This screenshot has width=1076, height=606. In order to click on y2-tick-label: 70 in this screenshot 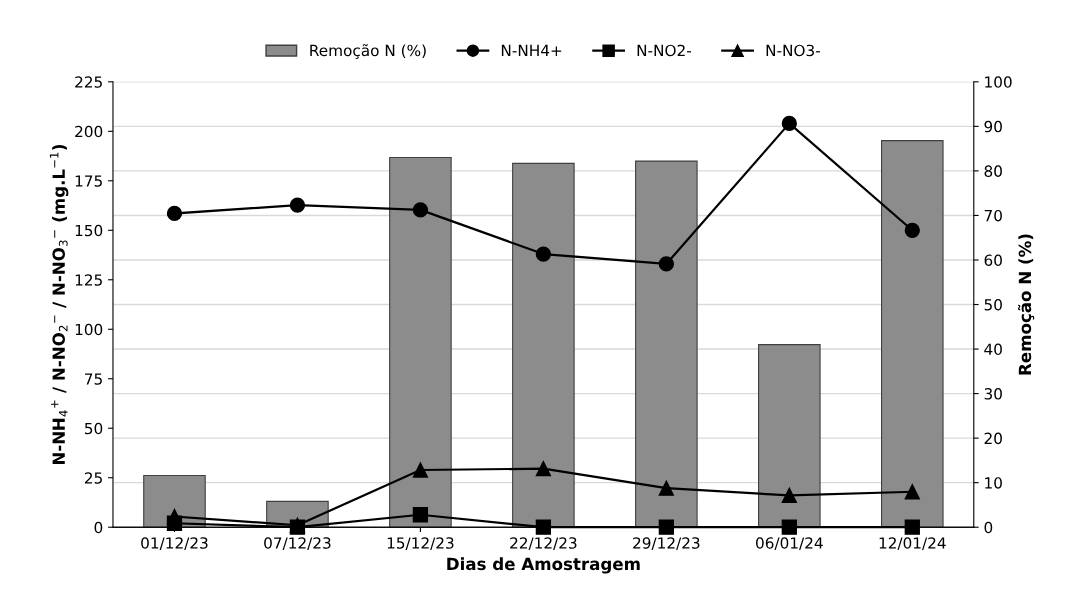, I will do `click(993, 215)`.